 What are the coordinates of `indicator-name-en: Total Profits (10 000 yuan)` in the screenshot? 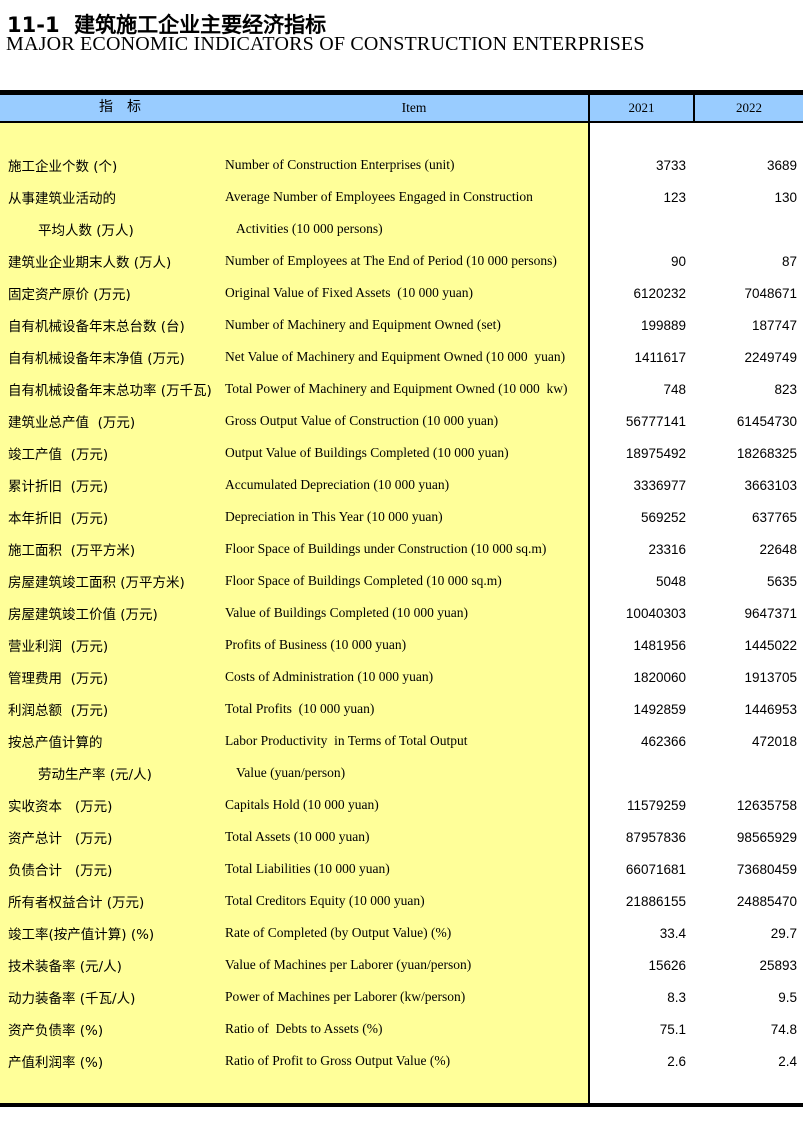 It's located at (300, 708).